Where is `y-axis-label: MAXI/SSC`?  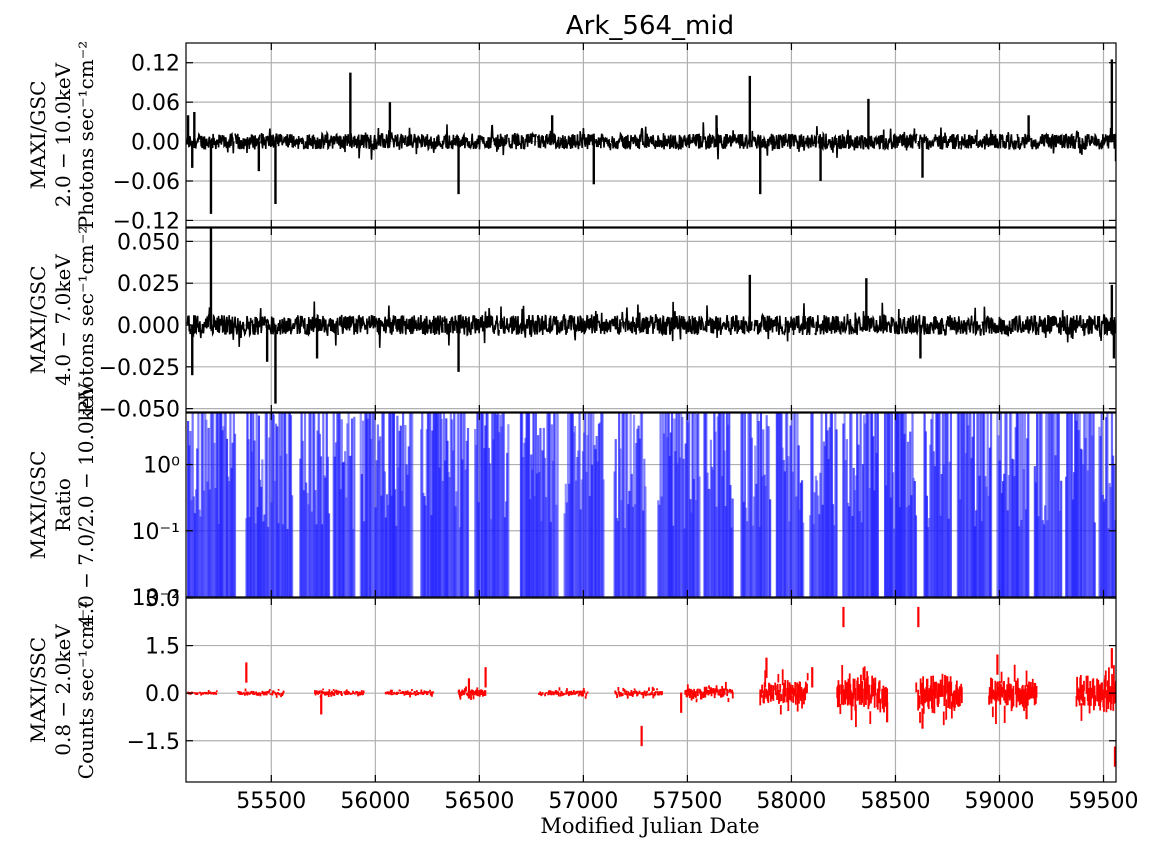
y-axis-label: MAXI/SSC is located at coordinates (38, 690).